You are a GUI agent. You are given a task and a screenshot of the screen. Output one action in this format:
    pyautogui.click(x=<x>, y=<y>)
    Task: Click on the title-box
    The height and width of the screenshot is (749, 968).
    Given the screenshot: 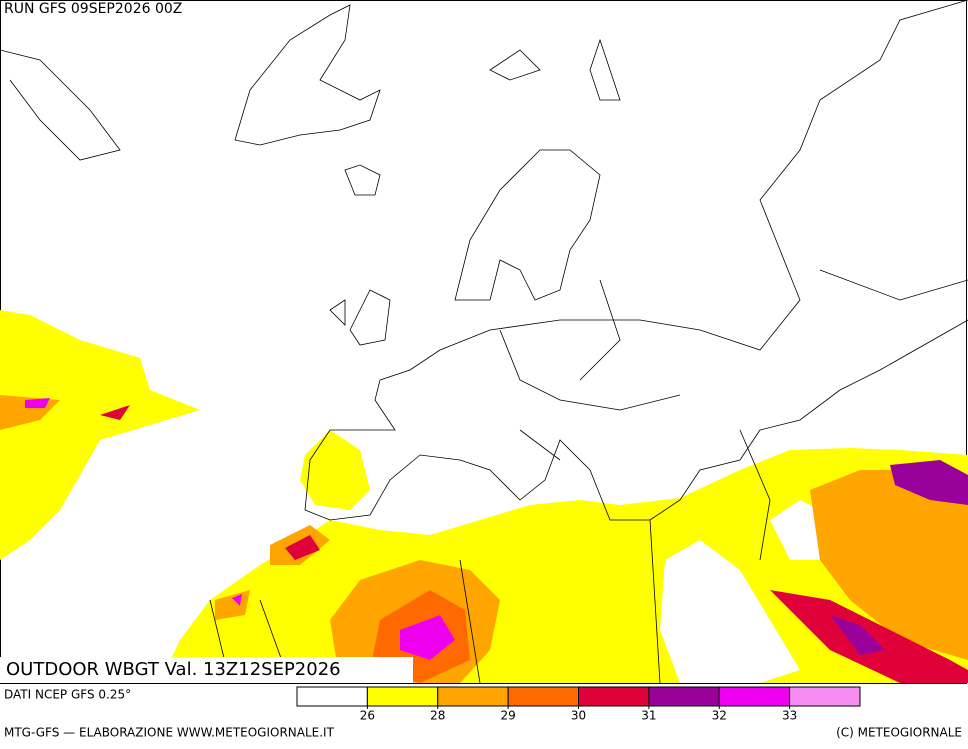 What is the action you would take?
    pyautogui.click(x=206, y=670)
    